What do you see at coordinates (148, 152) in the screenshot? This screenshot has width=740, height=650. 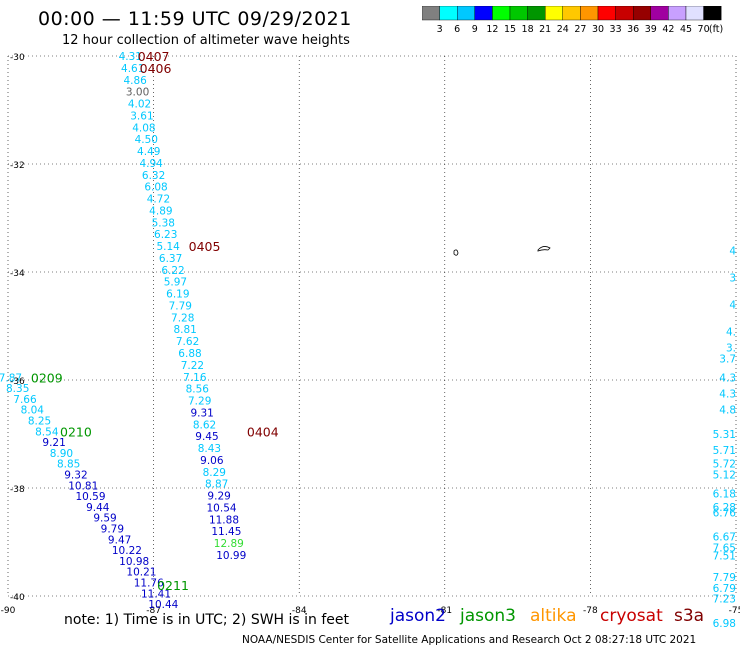 I see `wave-height-value: 4.49` at bounding box center [148, 152].